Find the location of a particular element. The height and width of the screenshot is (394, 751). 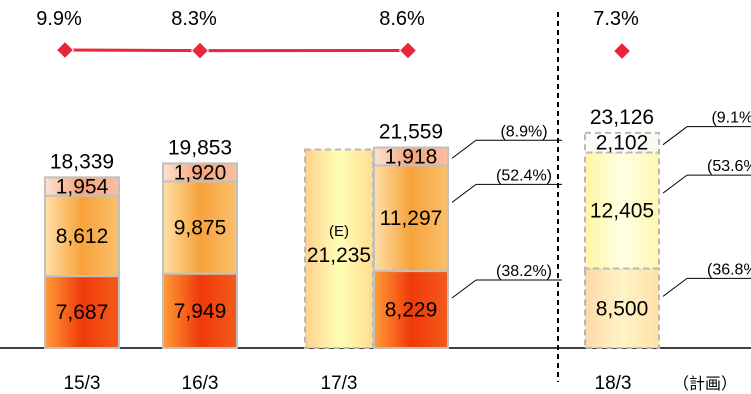

segment-label: 9,875 is located at coordinates (200, 228).